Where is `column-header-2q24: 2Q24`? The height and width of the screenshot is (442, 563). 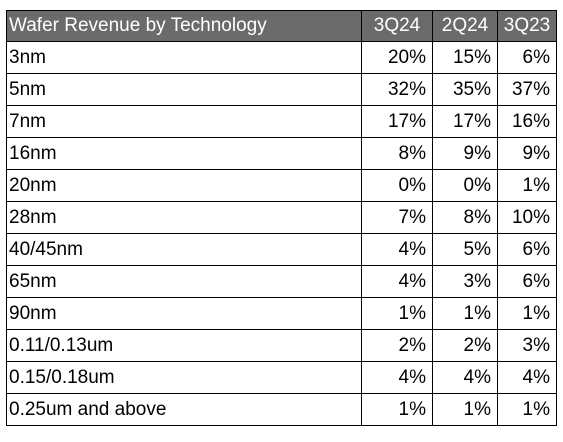 column-header-2q24: 2Q24 is located at coordinates (465, 26).